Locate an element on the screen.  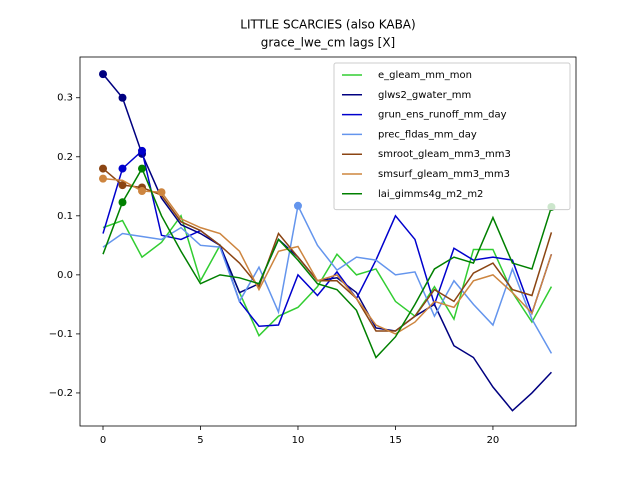
y-tick-label: 0.0 is located at coordinates (65, 275).